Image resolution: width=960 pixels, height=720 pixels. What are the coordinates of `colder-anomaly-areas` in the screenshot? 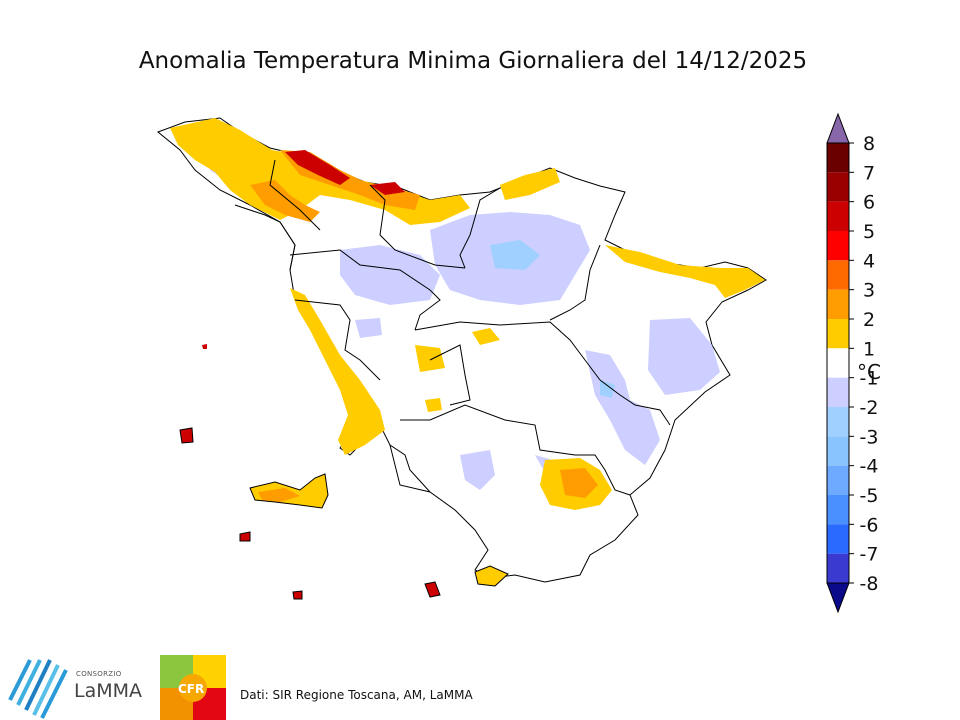 It's located at (552, 319).